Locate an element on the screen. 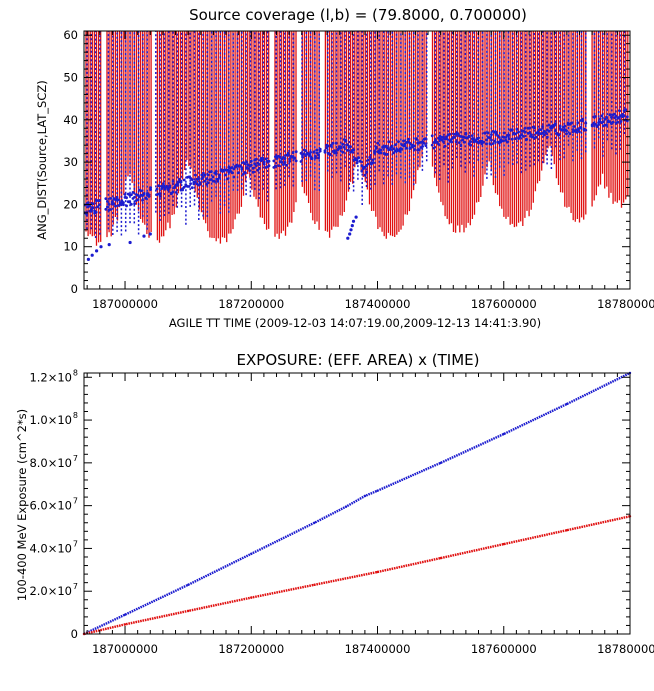  y-tick-mantissa: 0 is located at coordinates (74, 634).